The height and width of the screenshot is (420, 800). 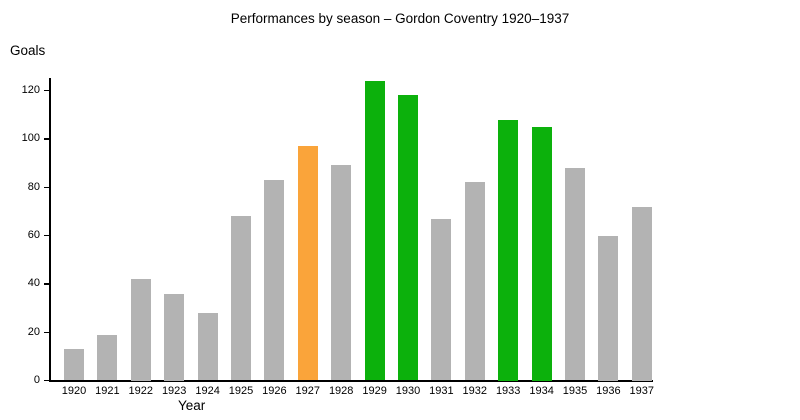 I want to click on bar-1926, so click(x=274, y=280).